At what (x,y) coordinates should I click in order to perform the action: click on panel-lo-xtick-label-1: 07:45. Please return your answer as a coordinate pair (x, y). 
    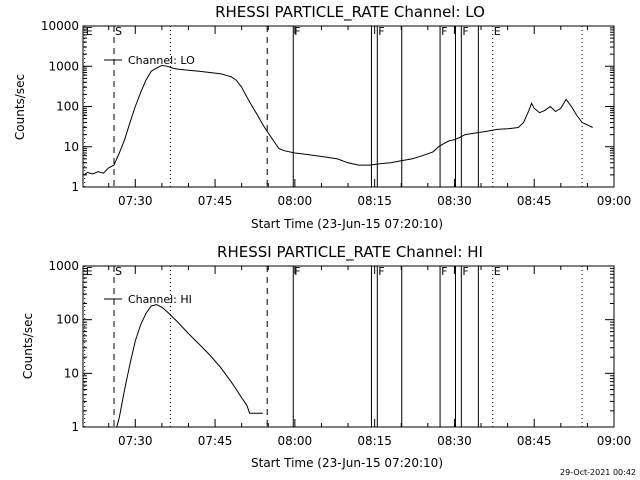
    Looking at the image, I should click on (215, 201).